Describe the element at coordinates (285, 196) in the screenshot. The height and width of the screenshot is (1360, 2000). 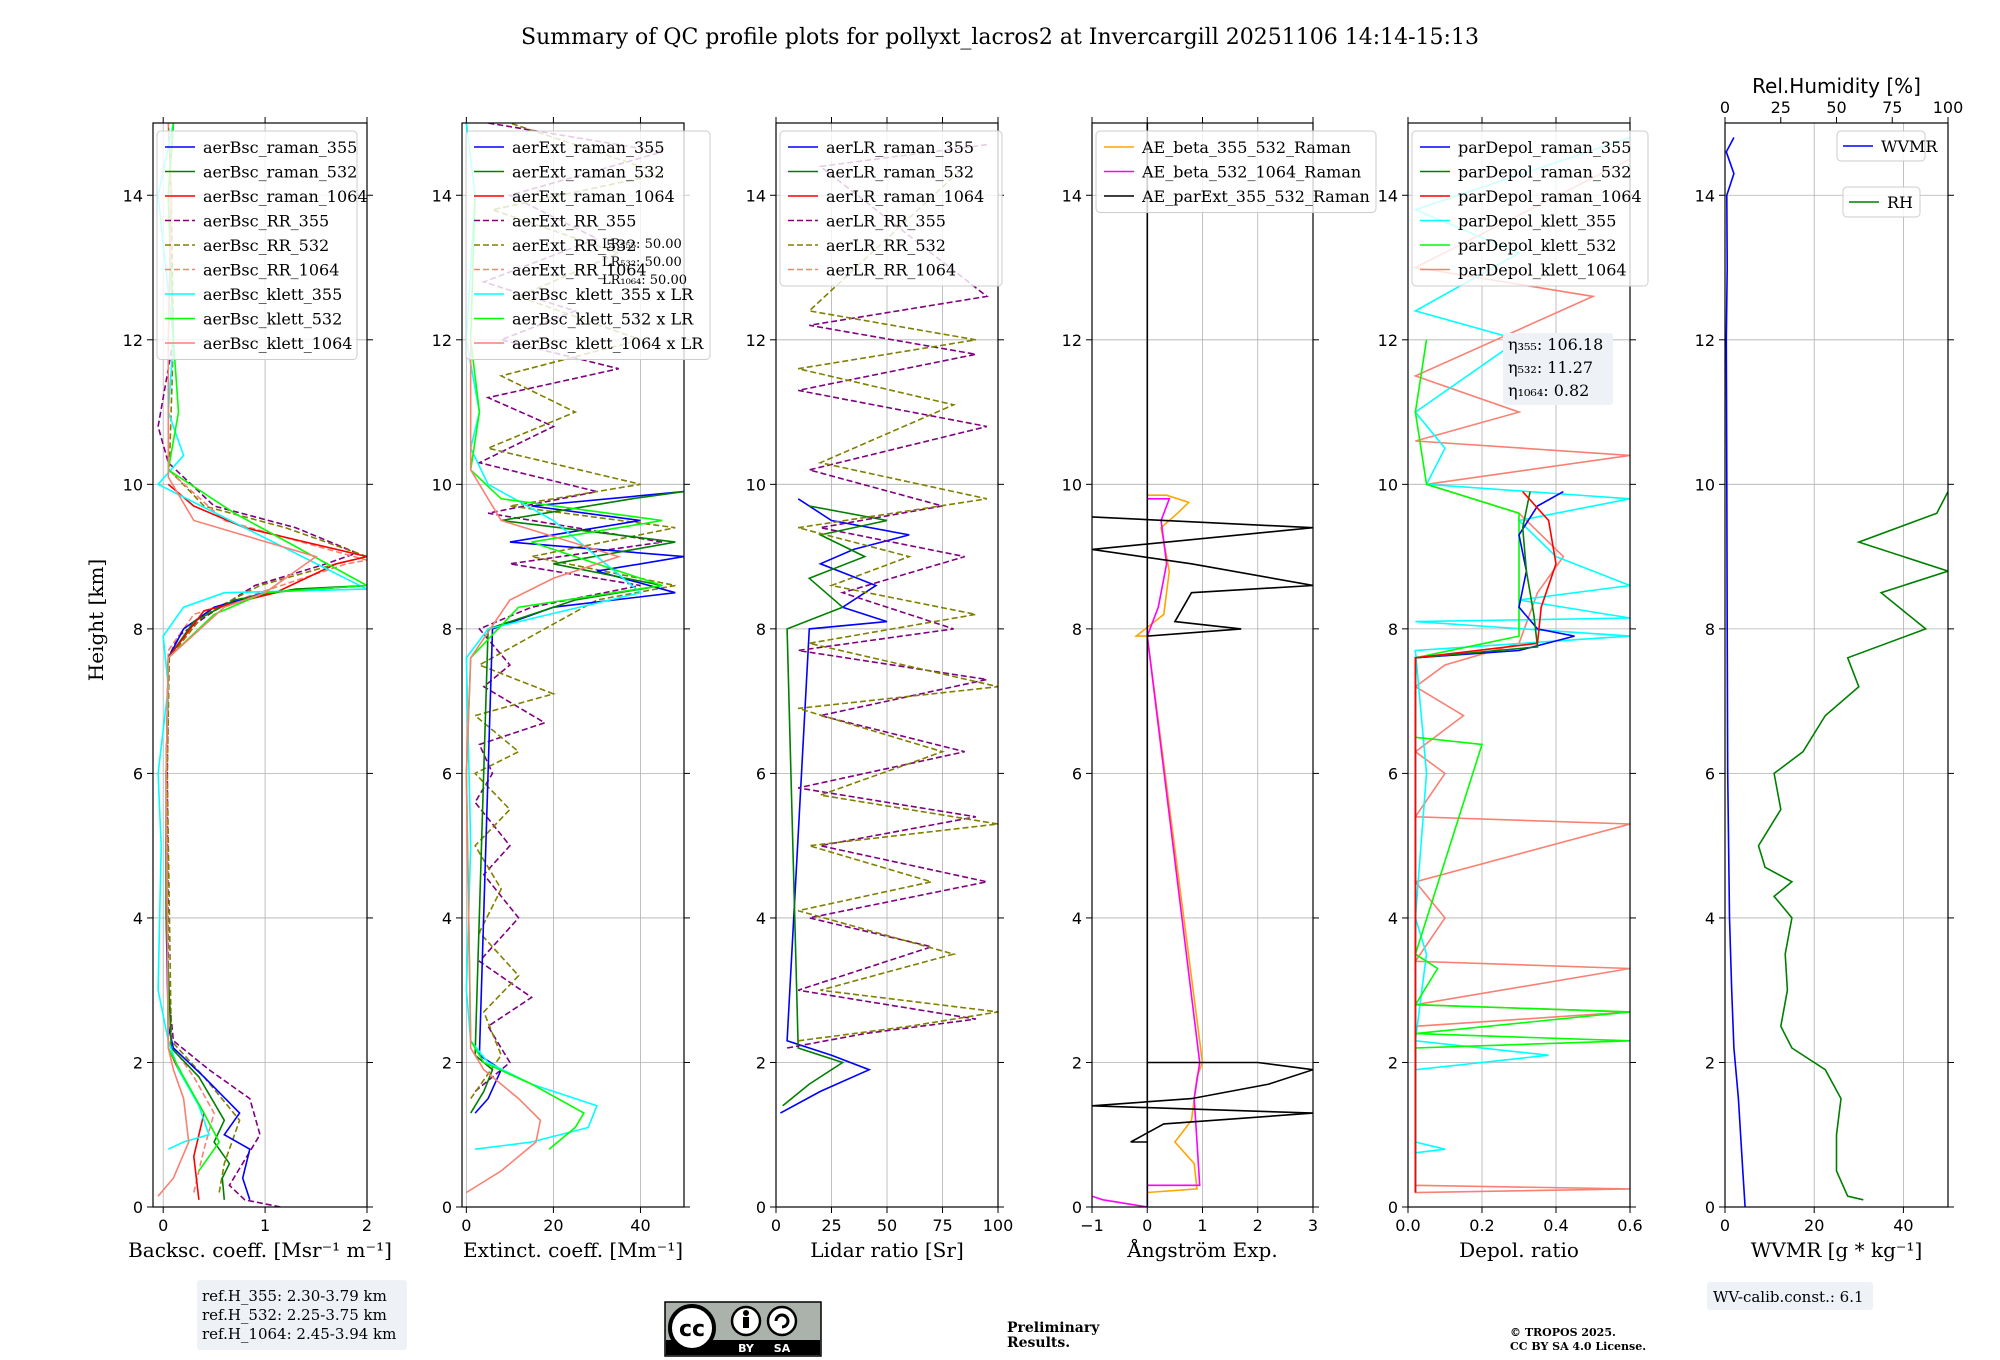
I see `legend-entry: aerBsc_raman_1064` at that location.